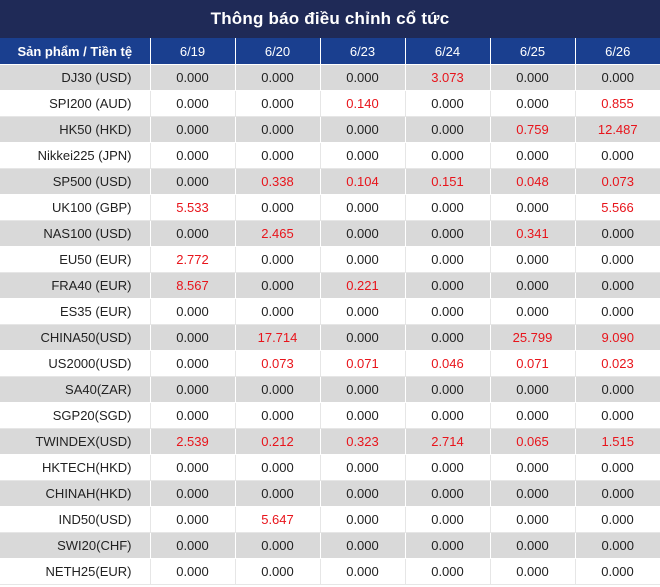 The height and width of the screenshot is (587, 660). Describe the element at coordinates (75, 207) in the screenshot. I see `product-cell: UK100 (GBP)` at that location.